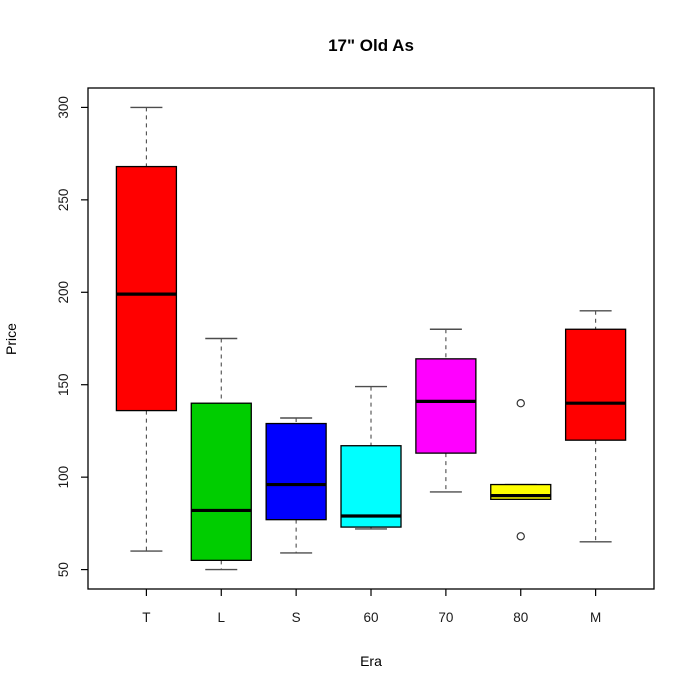  What do you see at coordinates (146, 617) in the screenshot?
I see `x-tick-label: T` at bounding box center [146, 617].